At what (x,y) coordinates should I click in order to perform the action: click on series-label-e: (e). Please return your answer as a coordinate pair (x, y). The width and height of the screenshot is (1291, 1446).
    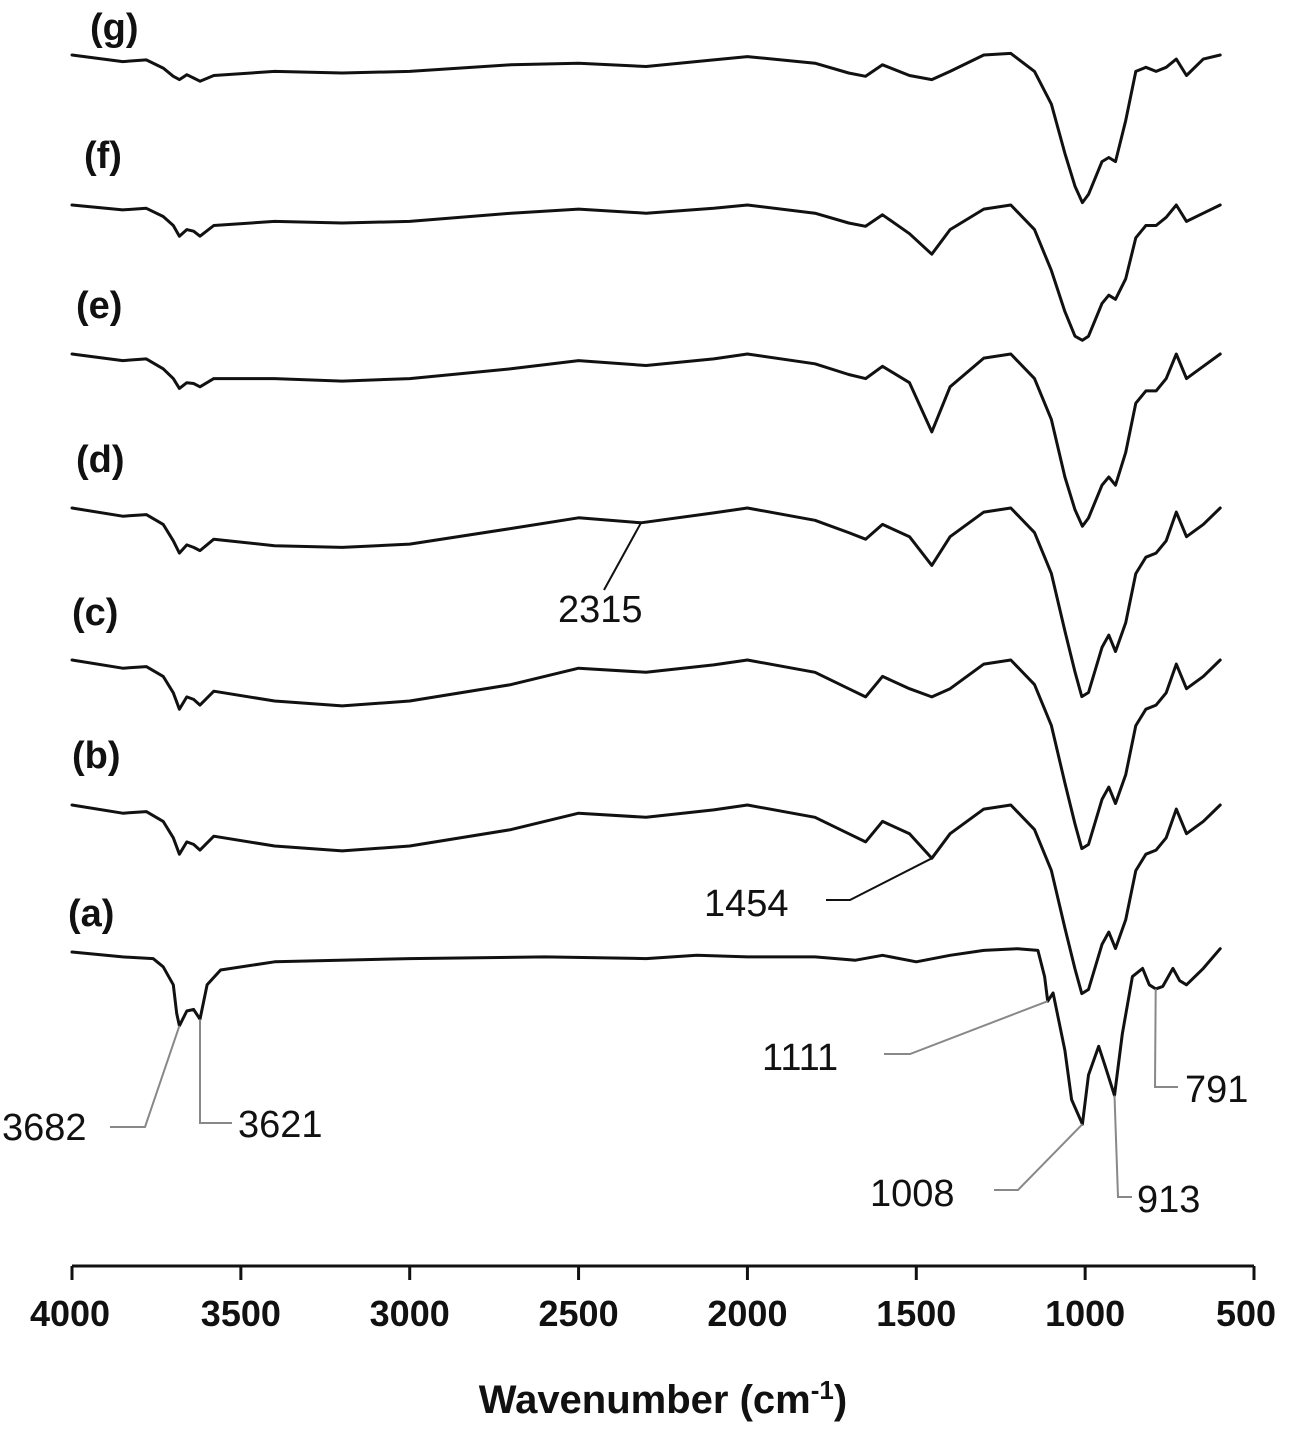
    Looking at the image, I should click on (99, 306).